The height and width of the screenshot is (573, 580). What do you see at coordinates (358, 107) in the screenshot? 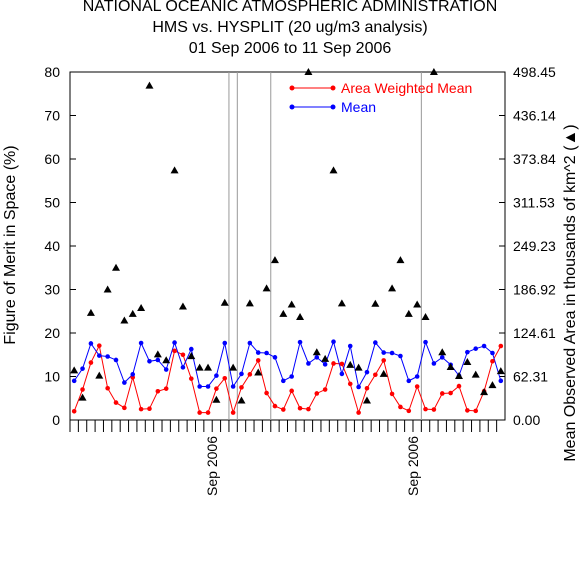
I see `legend-entry: Mean` at bounding box center [358, 107].